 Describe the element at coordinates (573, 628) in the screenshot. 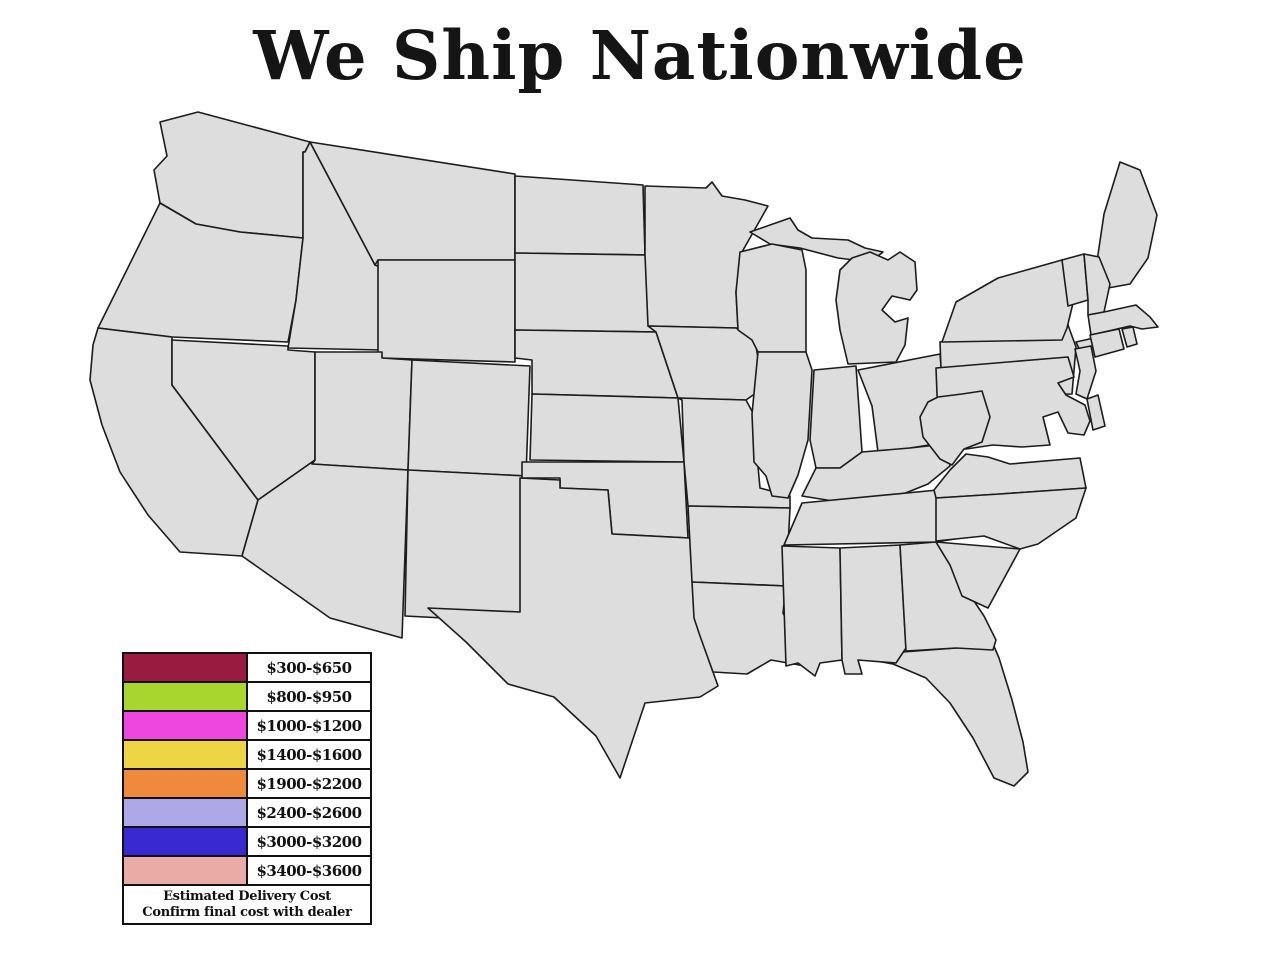

I see `state-tx` at that location.